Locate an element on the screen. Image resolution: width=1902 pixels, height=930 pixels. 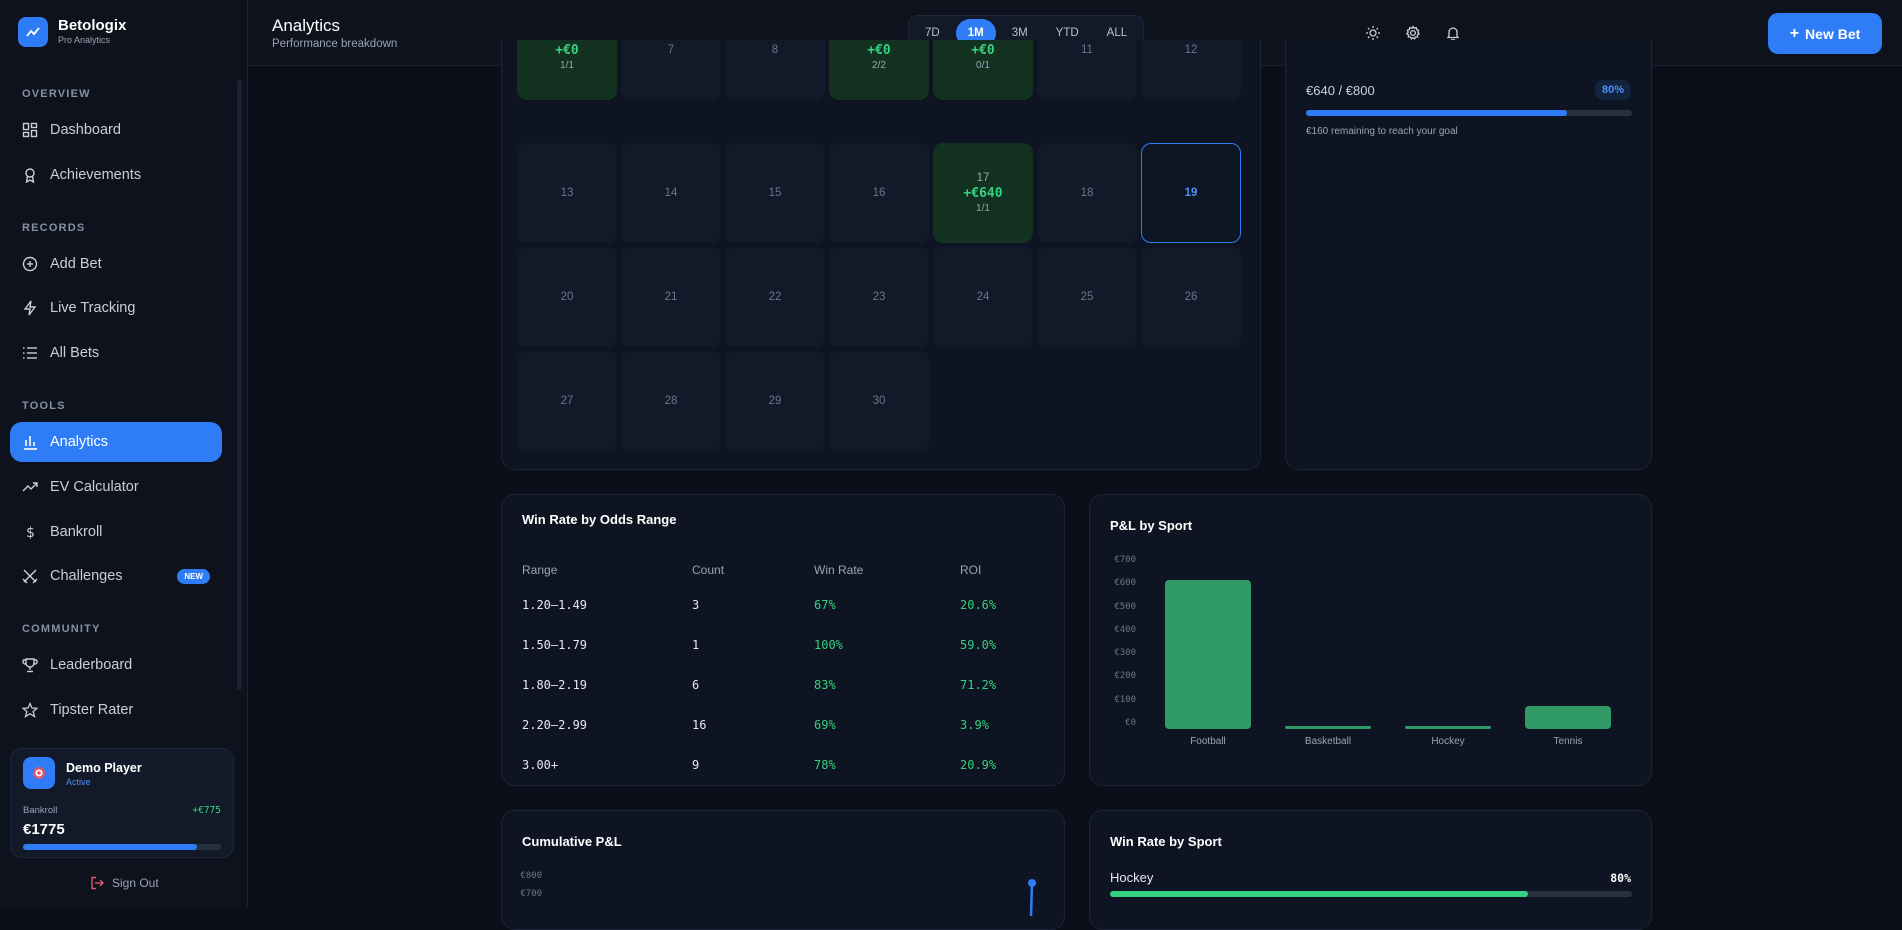
table-row: 1.80–2.19 6 83% 71.2% is located at coordinates (787, 685).